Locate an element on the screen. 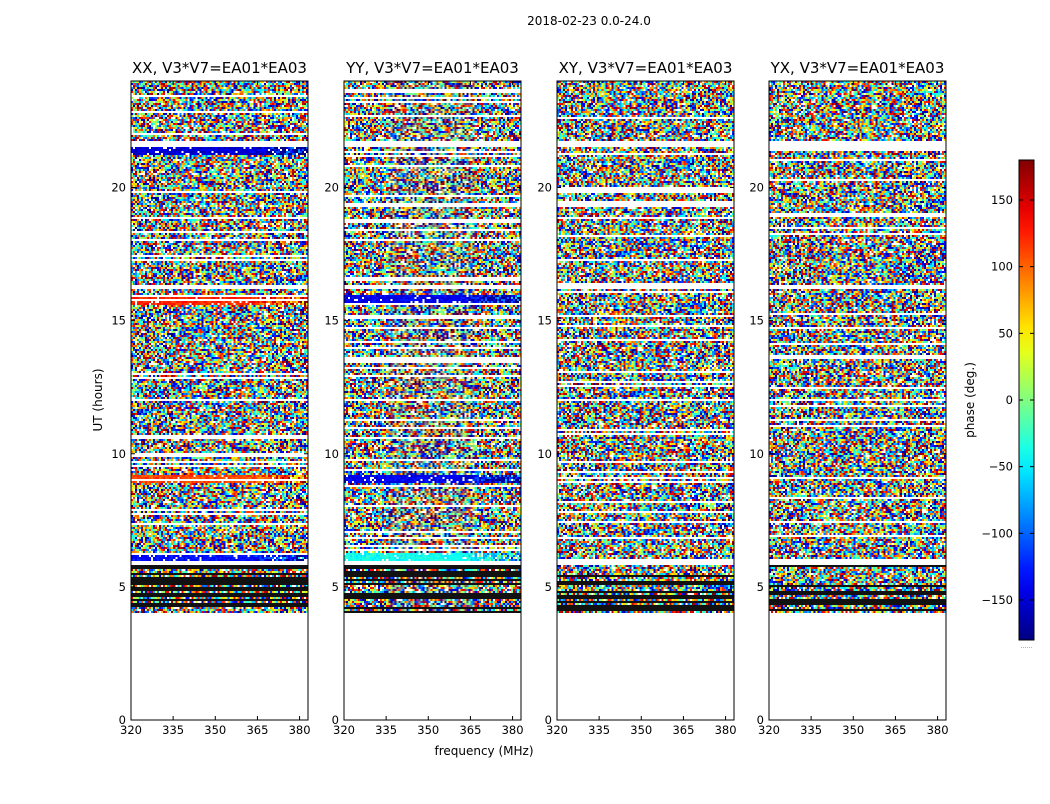  colorbar-tick-label: 100 is located at coordinates (1002, 267).